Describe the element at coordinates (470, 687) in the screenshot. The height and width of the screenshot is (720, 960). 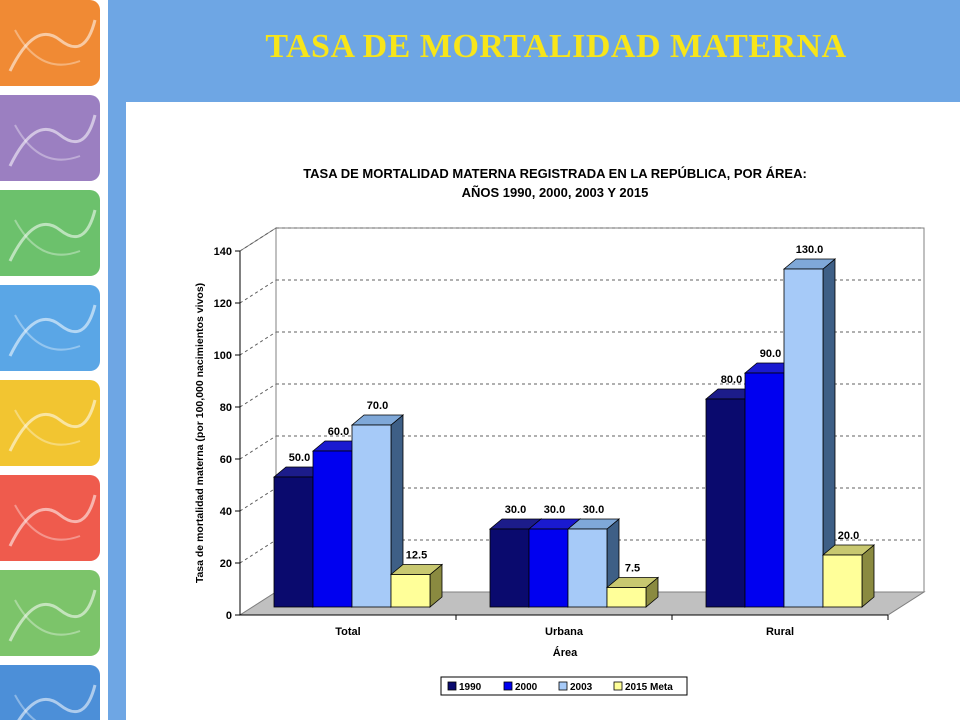
I see `legend-label: 1990` at that location.